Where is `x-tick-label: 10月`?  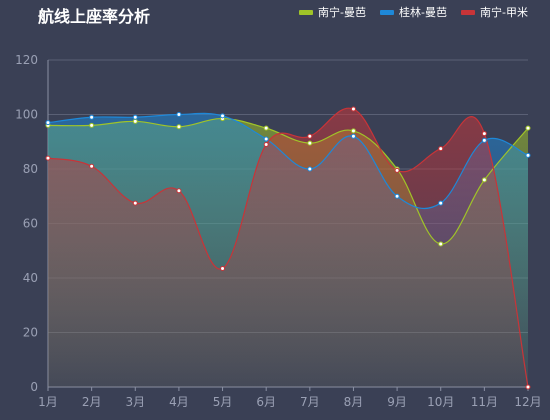
x-tick-label: 10月 is located at coordinates (440, 402).